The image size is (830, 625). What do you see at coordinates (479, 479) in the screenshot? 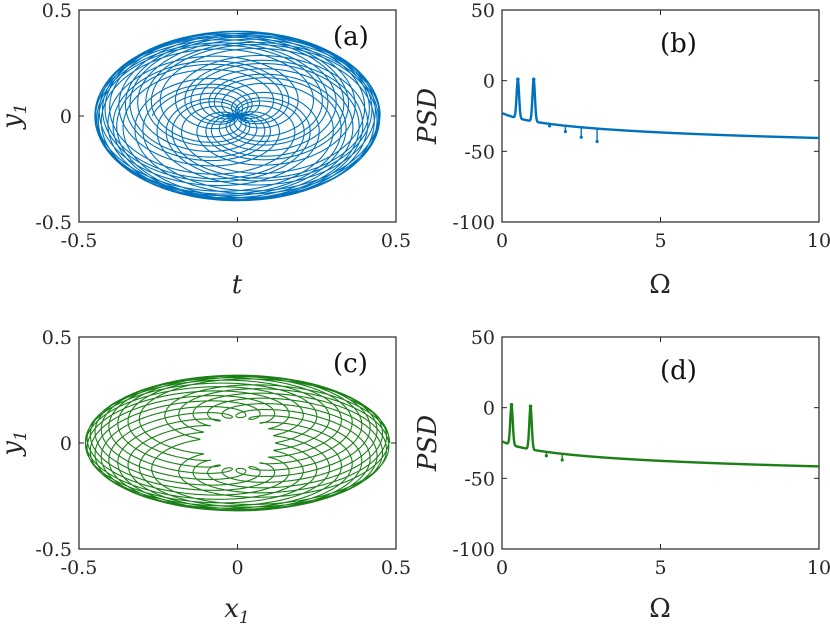
I see `panel-d-ytick-label: -50` at bounding box center [479, 479].